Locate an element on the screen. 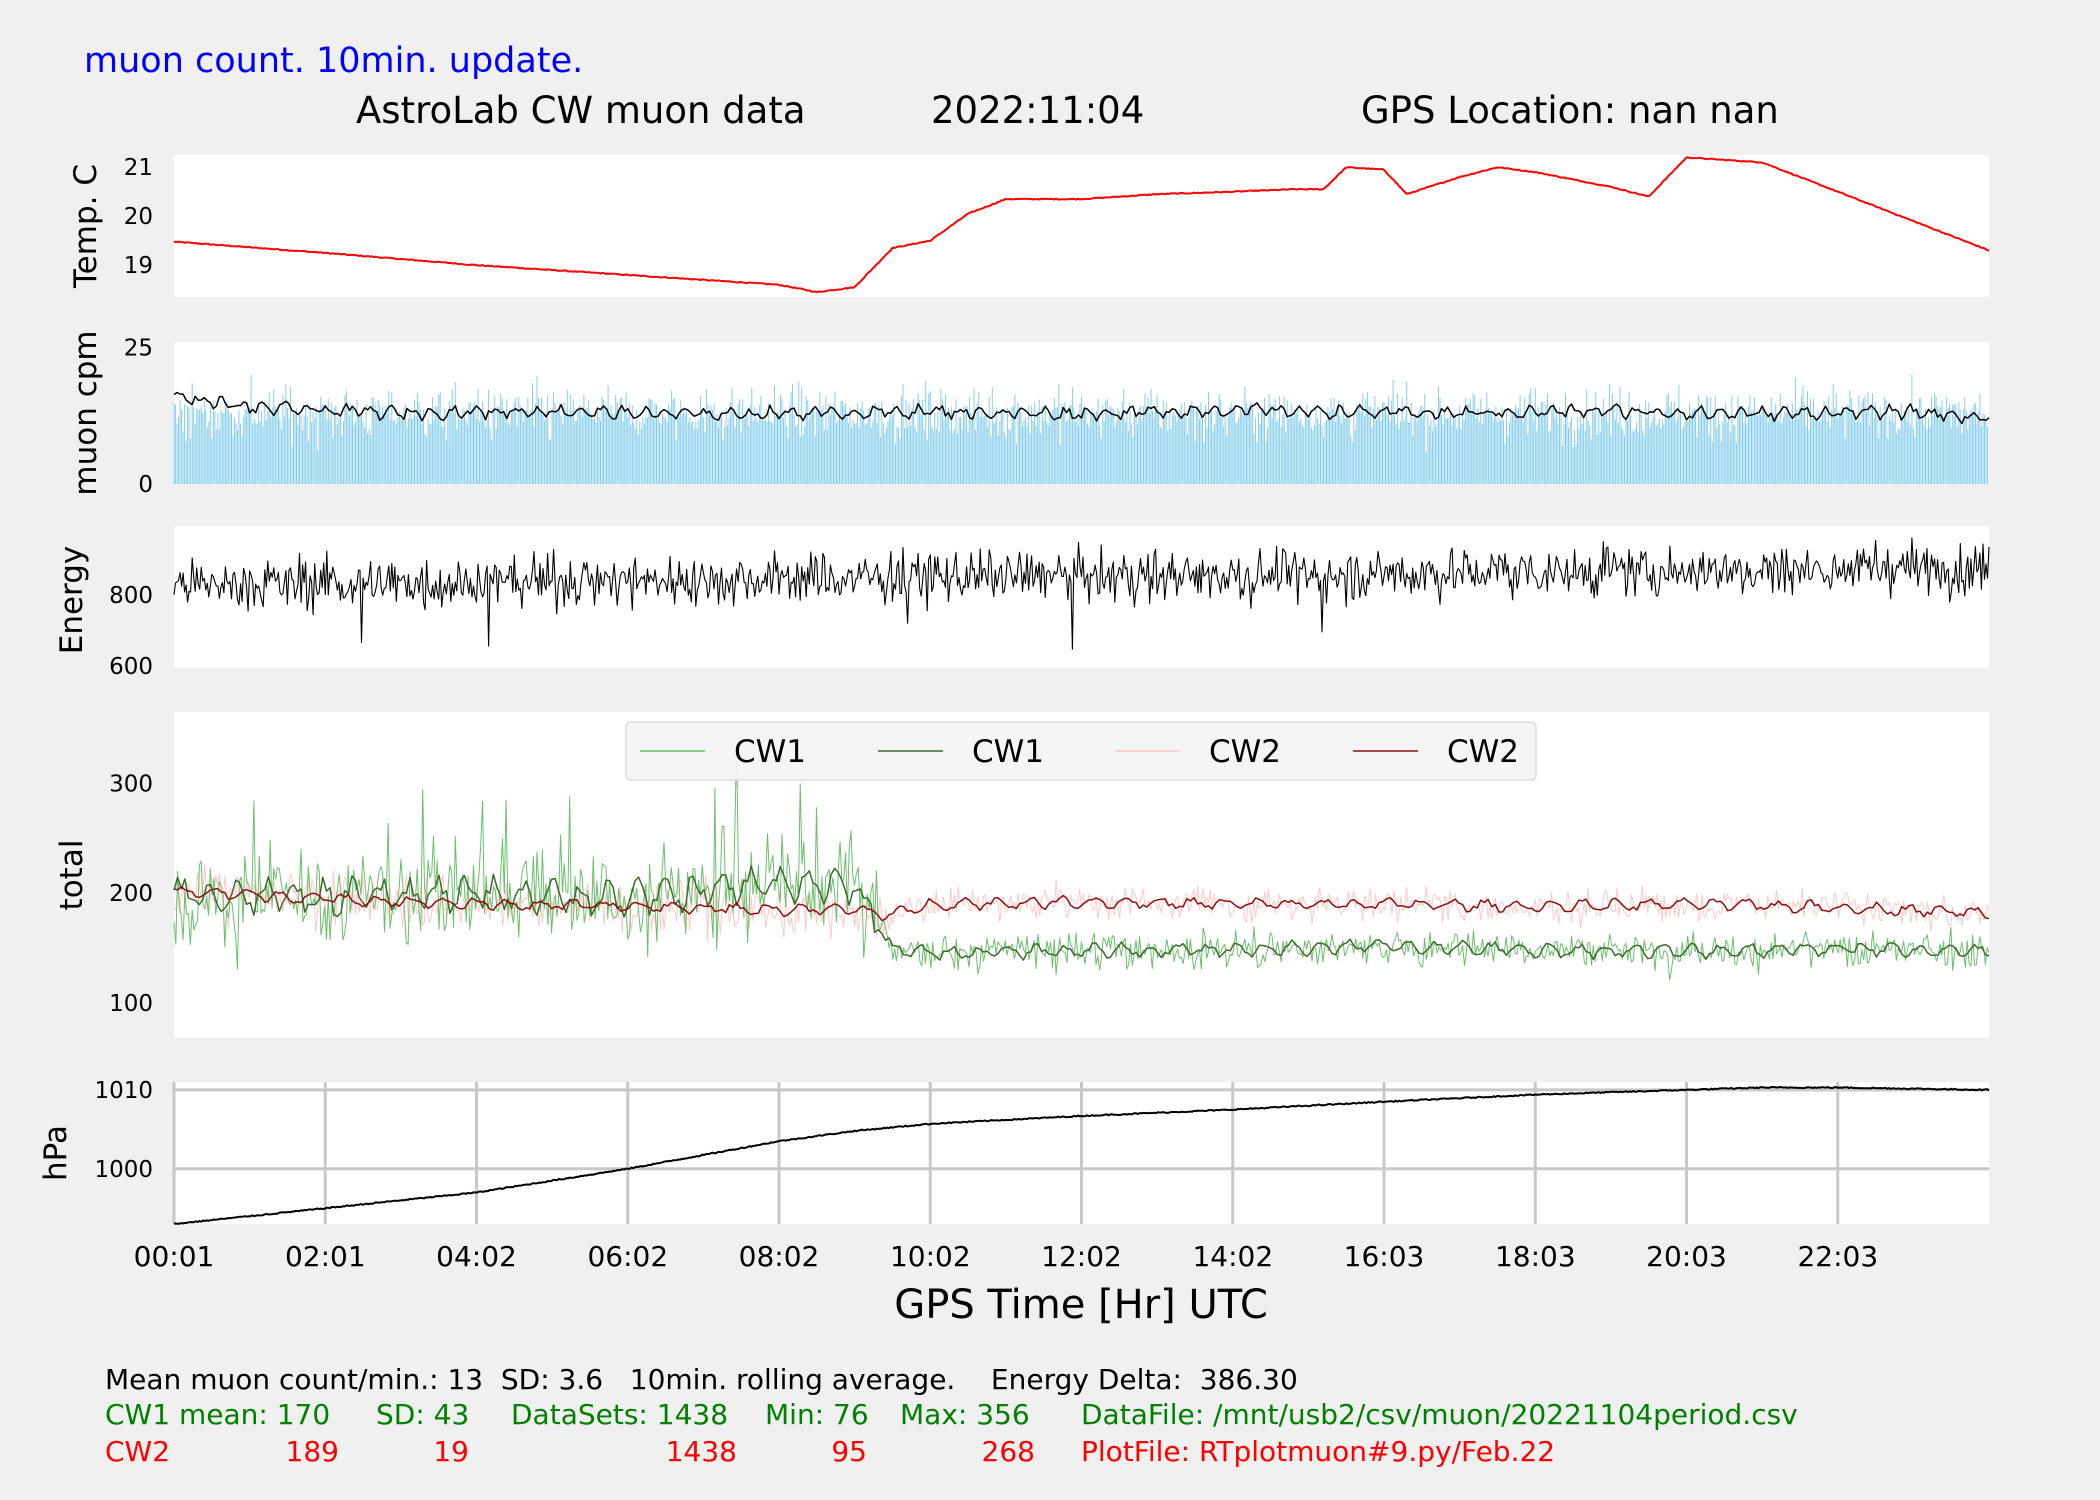 The width and height of the screenshot is (2100, 1500). temp-panel is located at coordinates (1081, 226).